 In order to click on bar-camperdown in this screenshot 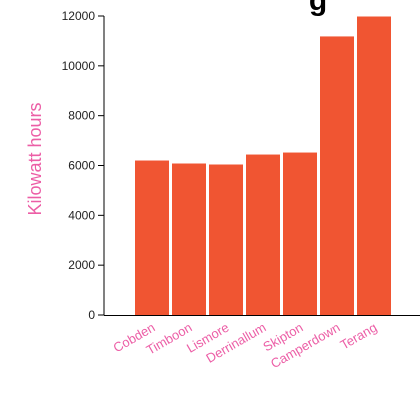, I will do `click(337, 175)`.